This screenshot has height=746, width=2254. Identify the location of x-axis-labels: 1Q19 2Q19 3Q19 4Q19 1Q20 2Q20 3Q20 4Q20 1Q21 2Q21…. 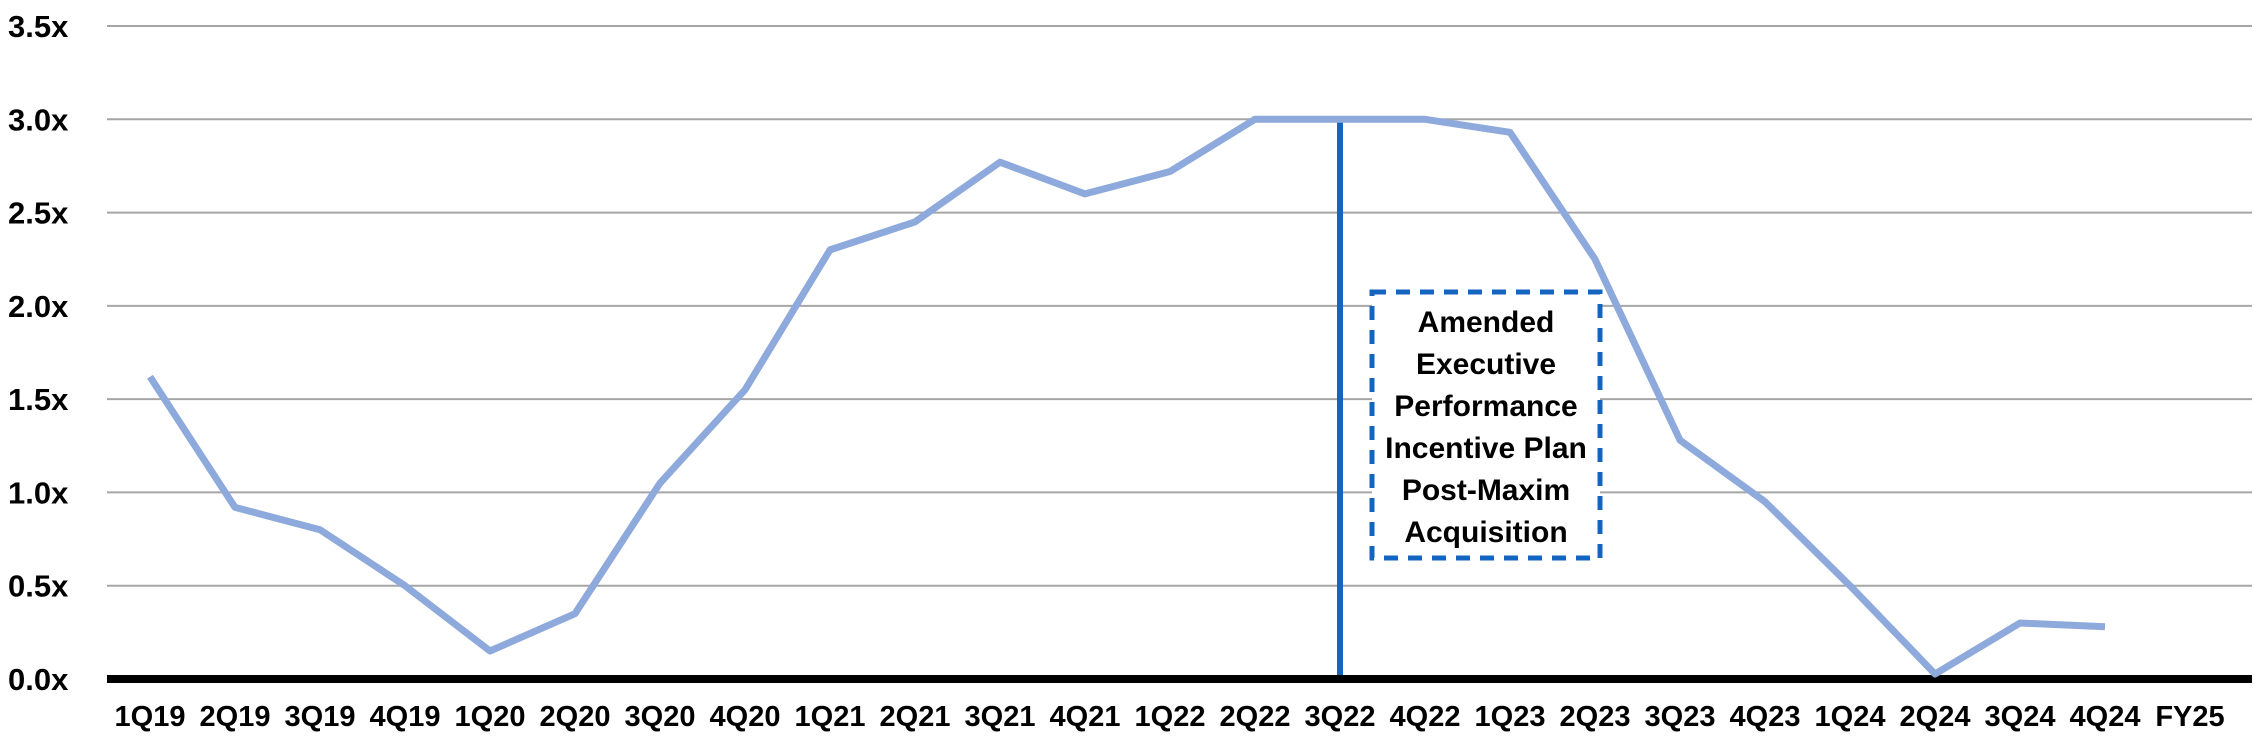
(1170, 717).